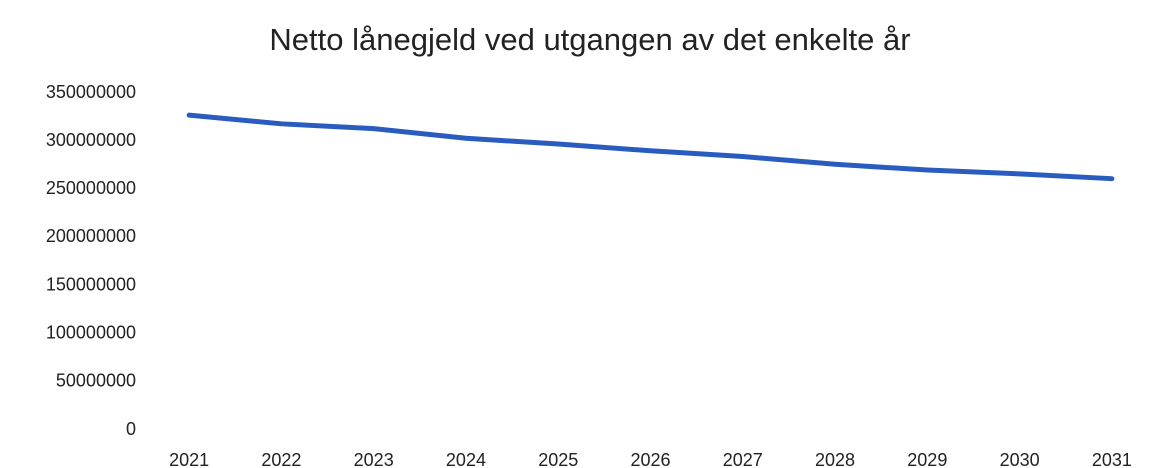  Describe the element at coordinates (1020, 459) in the screenshot. I see `x-tick-label: 2030` at that location.